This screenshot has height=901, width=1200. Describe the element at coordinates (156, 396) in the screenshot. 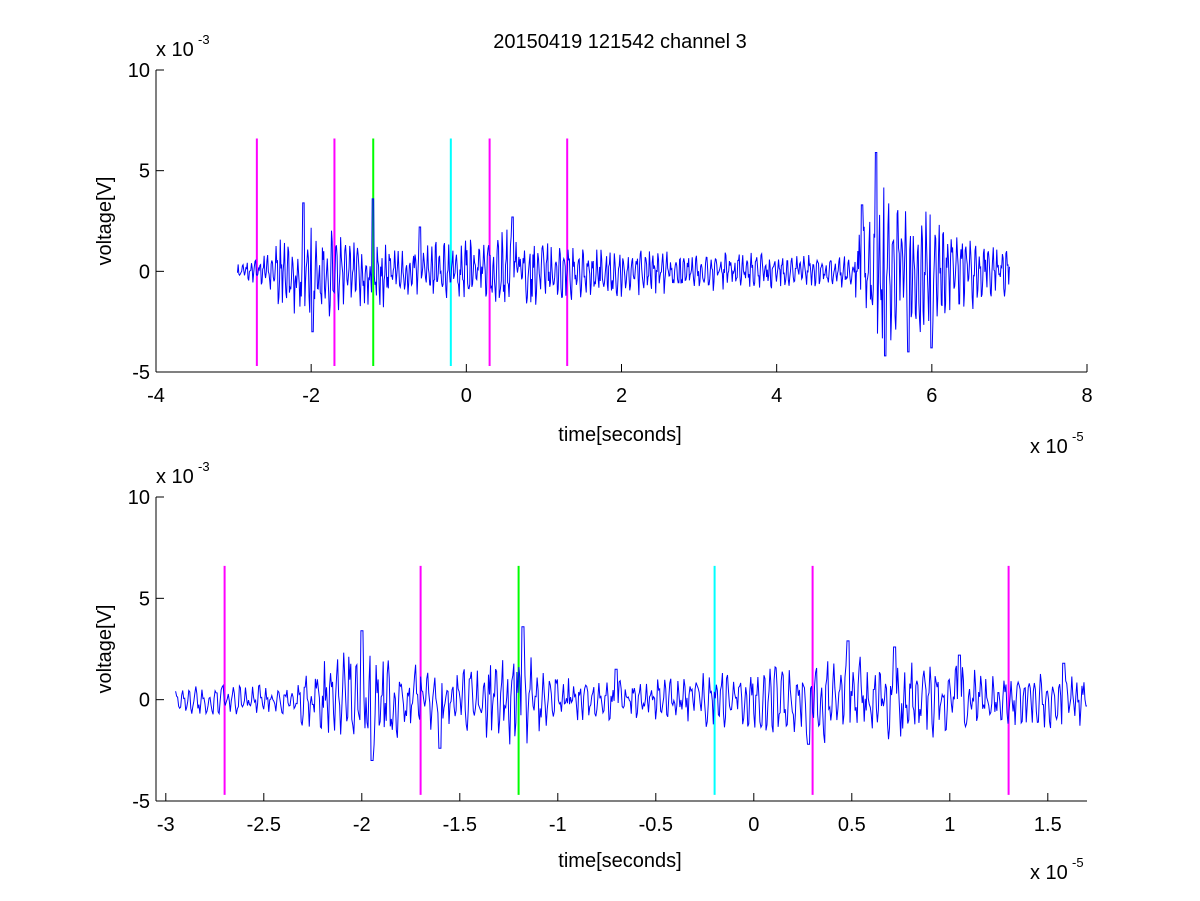

I see `top-x-tick-label: -4` at that location.